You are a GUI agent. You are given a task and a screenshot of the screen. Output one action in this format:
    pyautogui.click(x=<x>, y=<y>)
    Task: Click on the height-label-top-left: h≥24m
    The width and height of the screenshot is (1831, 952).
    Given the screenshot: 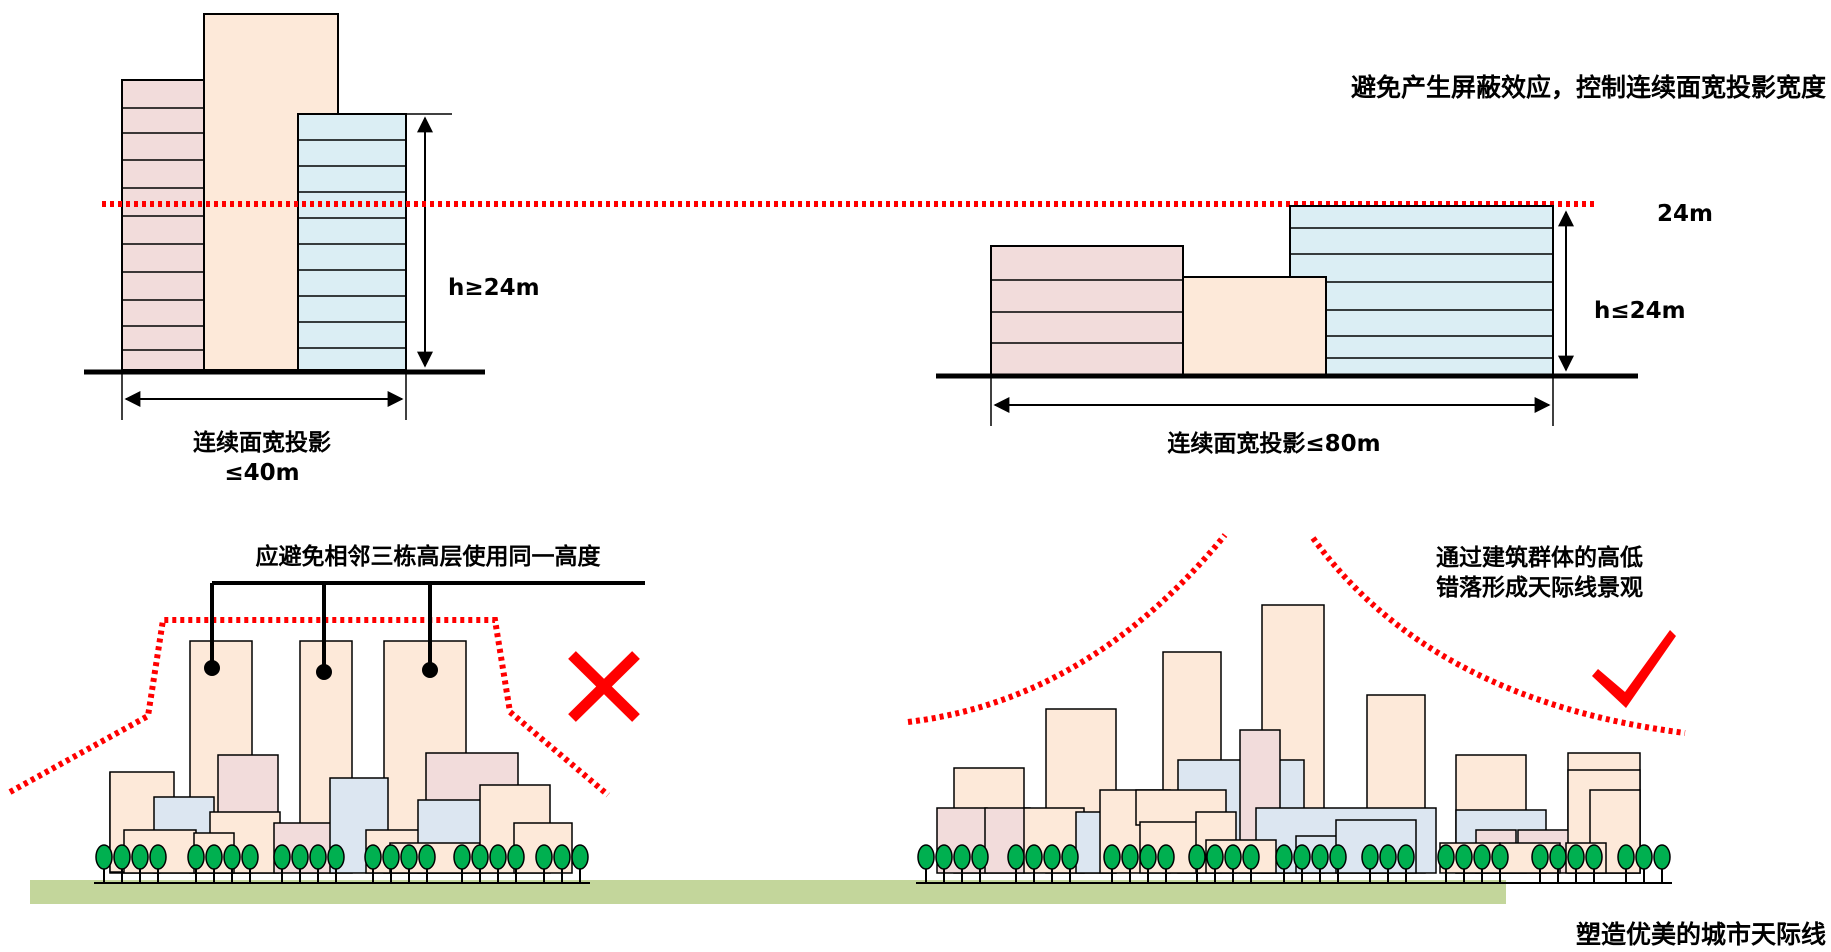 What is the action you would take?
    pyautogui.click(x=494, y=288)
    